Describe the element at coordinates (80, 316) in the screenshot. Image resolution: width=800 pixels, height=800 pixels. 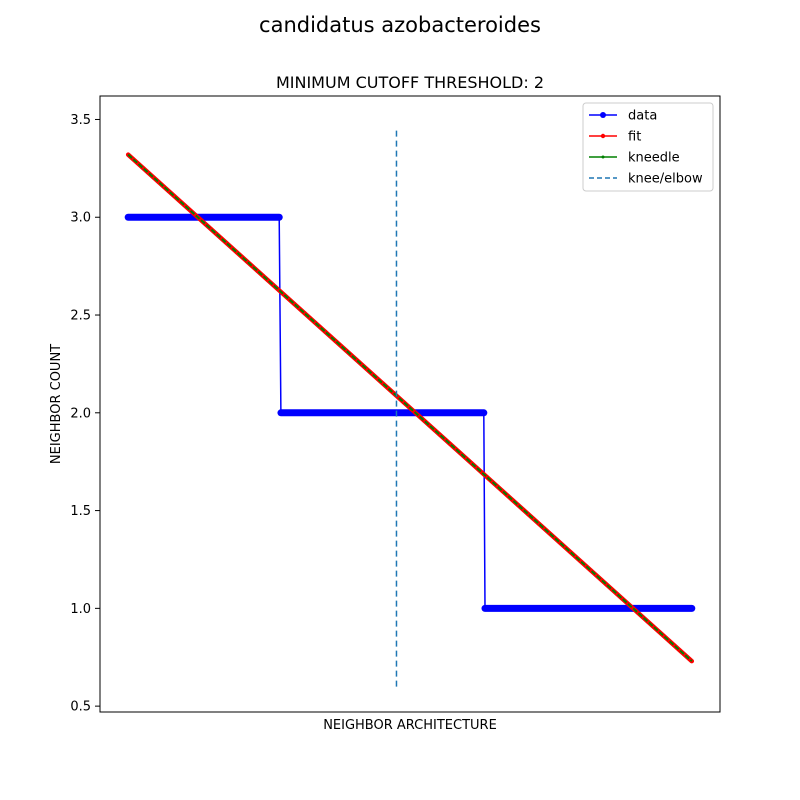
I see `y-tick-label: 2.5` at that location.